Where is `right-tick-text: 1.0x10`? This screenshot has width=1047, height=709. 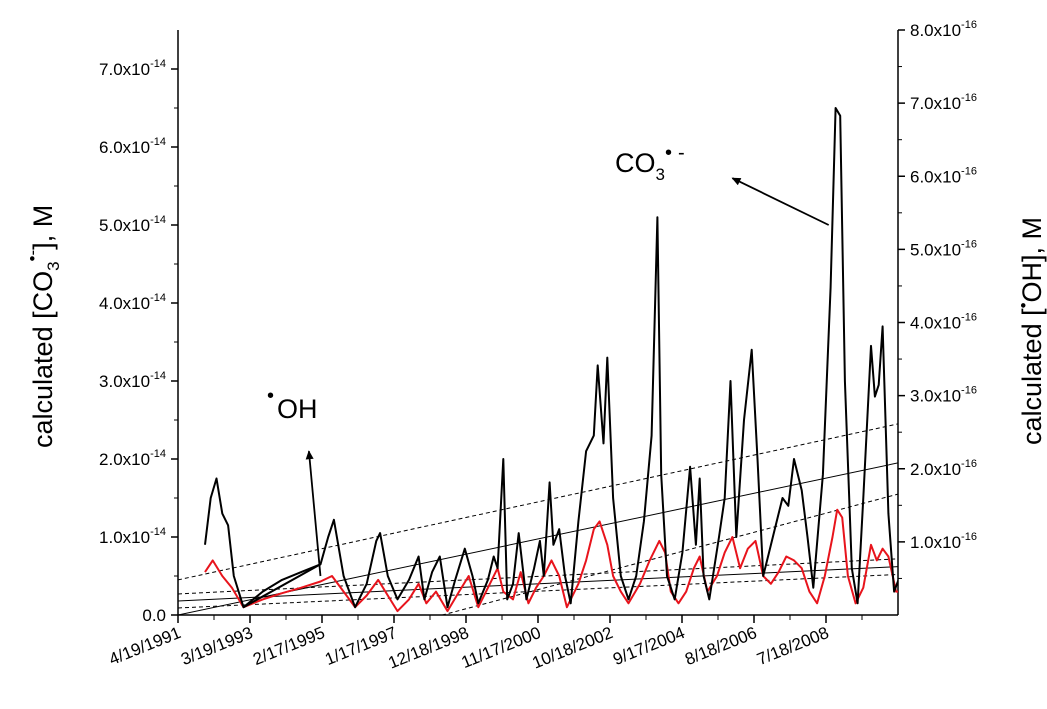 right-tick-text: 1.0x10 is located at coordinates (935, 542).